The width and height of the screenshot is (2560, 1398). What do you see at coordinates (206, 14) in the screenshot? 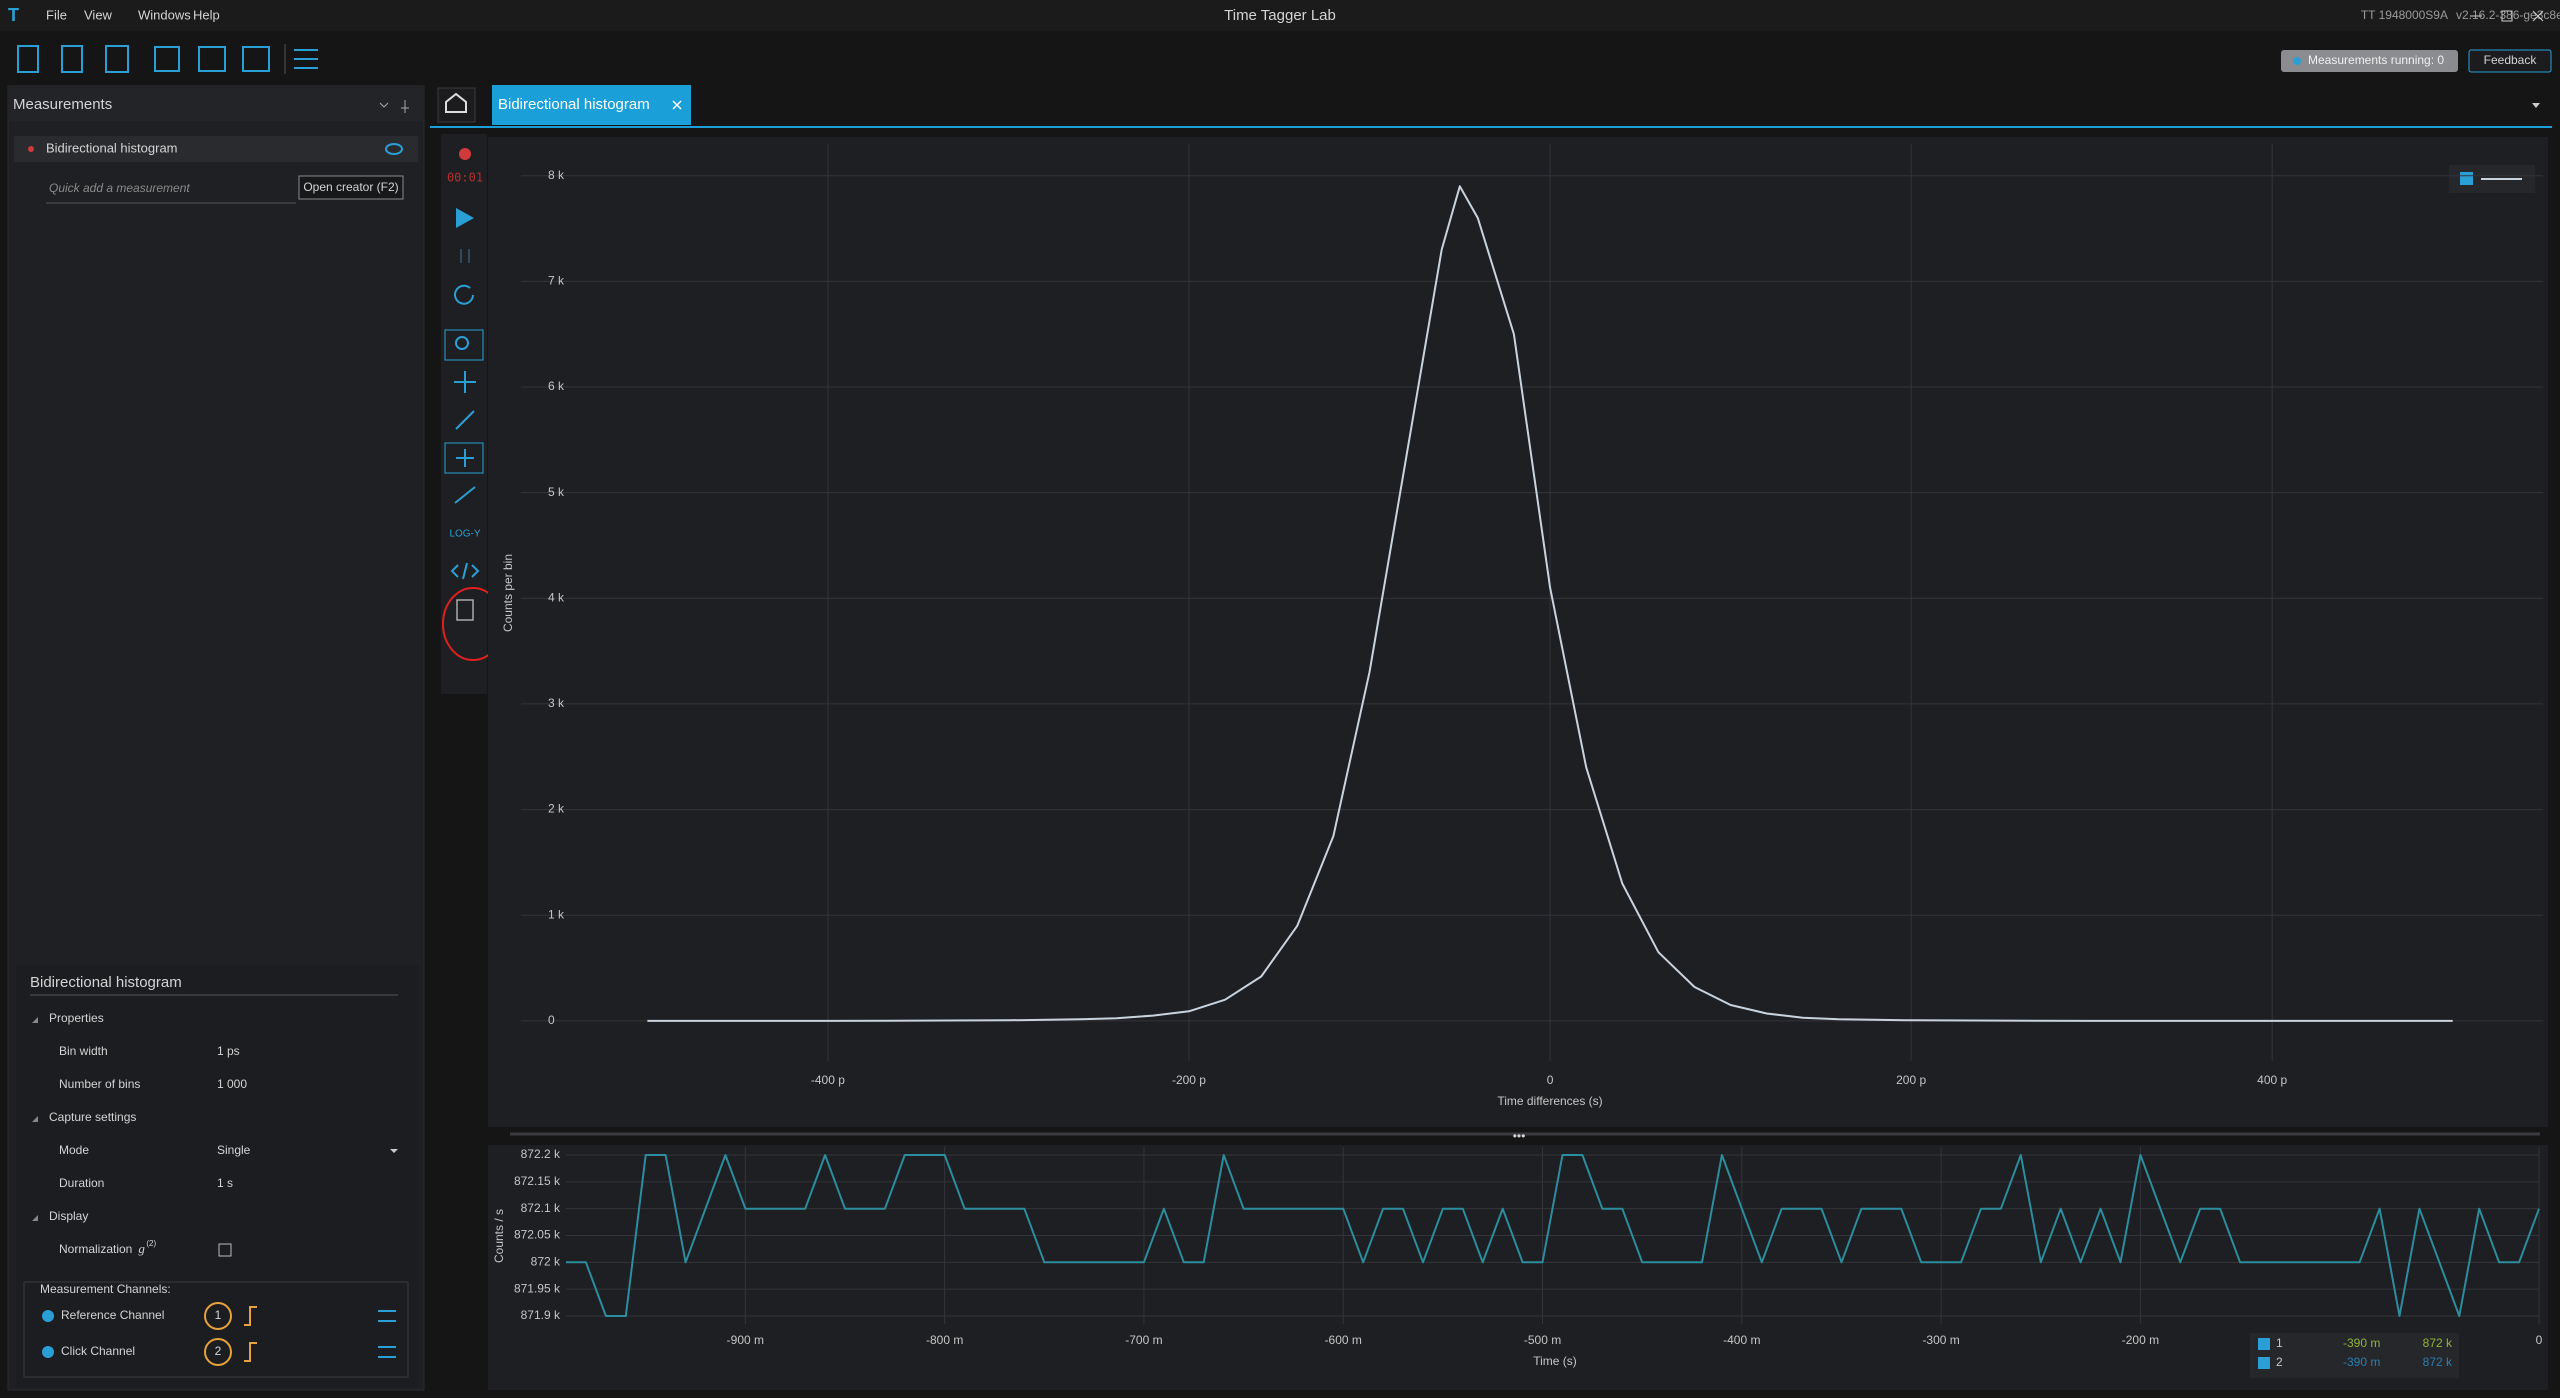
I see `menu-item: Help` at bounding box center [206, 14].